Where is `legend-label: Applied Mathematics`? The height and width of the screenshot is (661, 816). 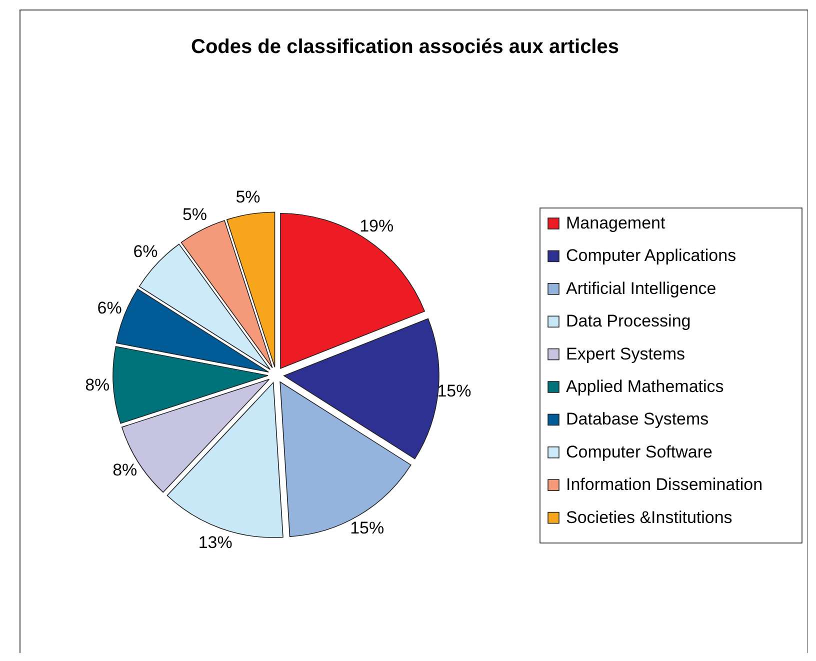 legend-label: Applied Mathematics is located at coordinates (645, 386).